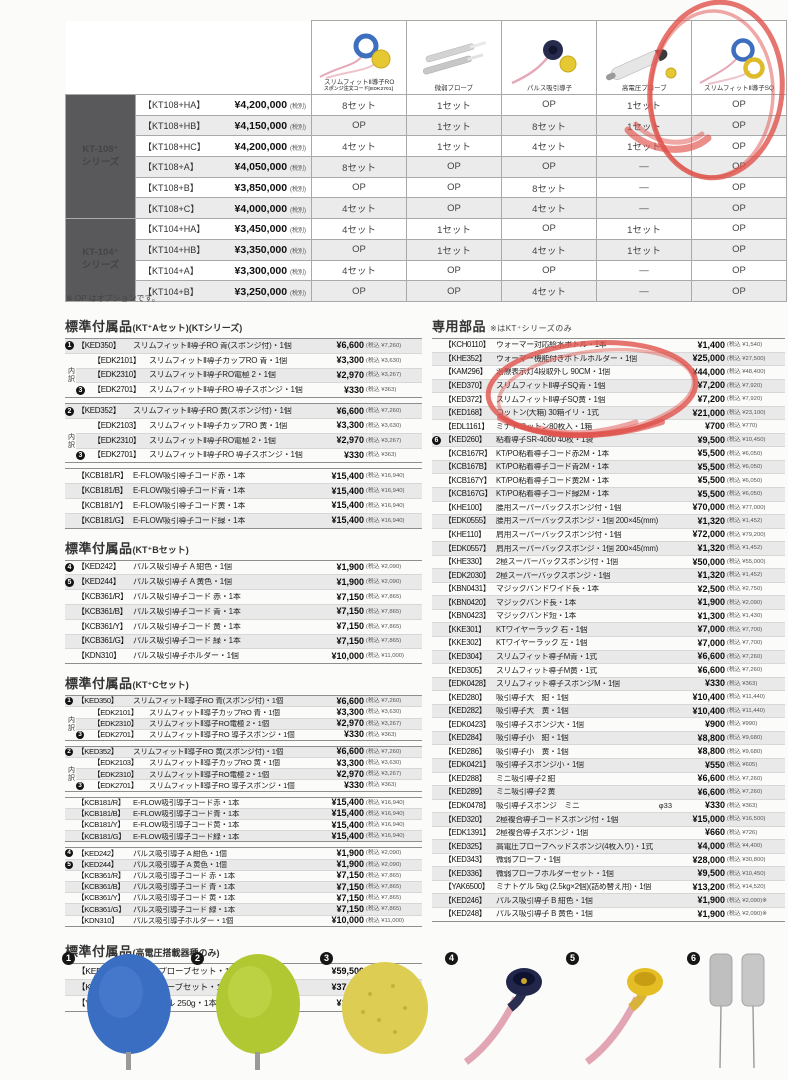 The width and height of the screenshot is (788, 1080). What do you see at coordinates (189, 476) in the screenshot?
I see `item-description: E-FLOW吸引導子コード赤・1本` at bounding box center [189, 476].